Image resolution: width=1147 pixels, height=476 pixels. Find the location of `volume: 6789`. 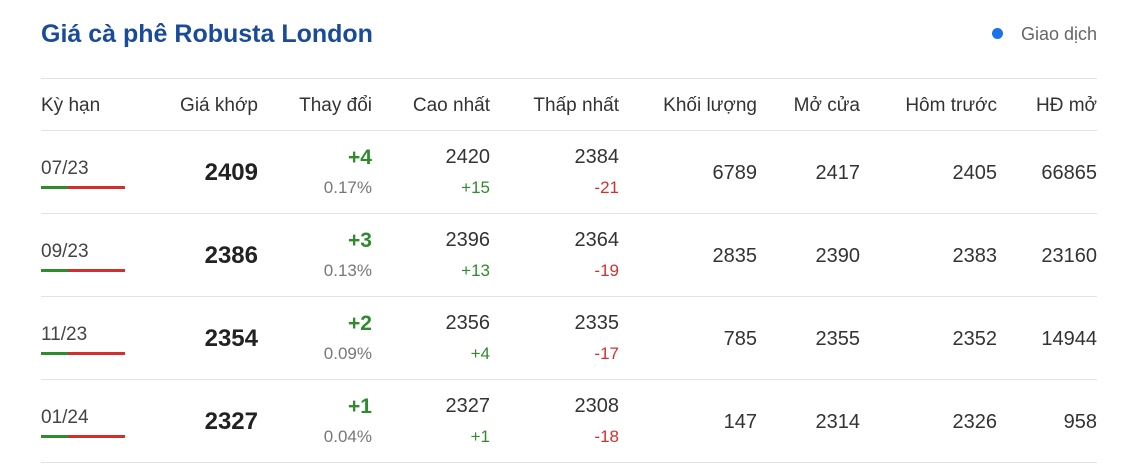

volume: 6789 is located at coordinates (735, 173).